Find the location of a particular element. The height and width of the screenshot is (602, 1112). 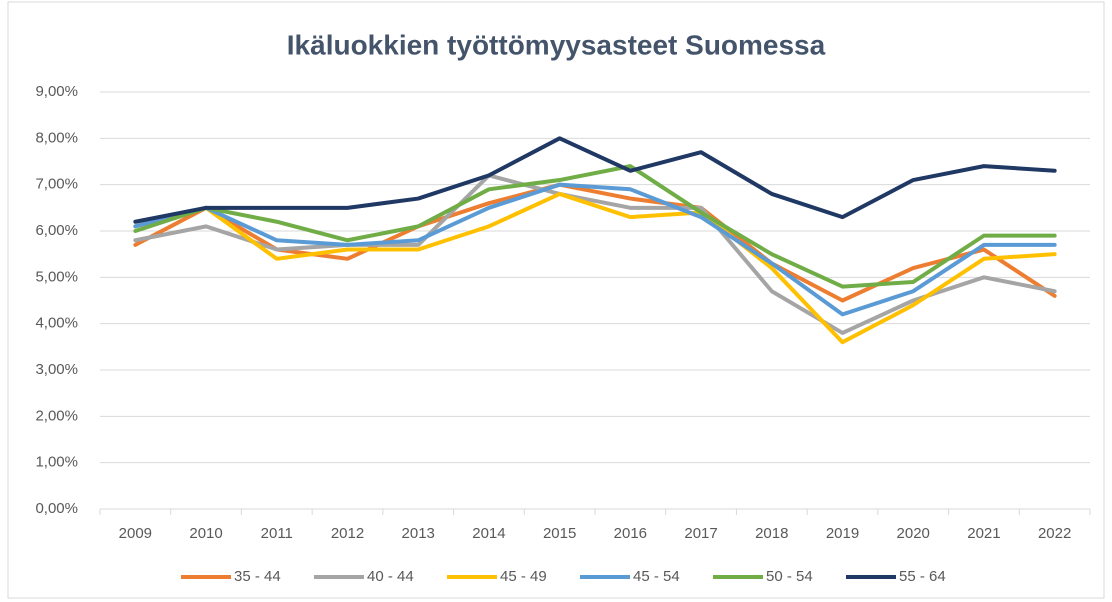

x-tick-label: 2011 is located at coordinates (277, 533).